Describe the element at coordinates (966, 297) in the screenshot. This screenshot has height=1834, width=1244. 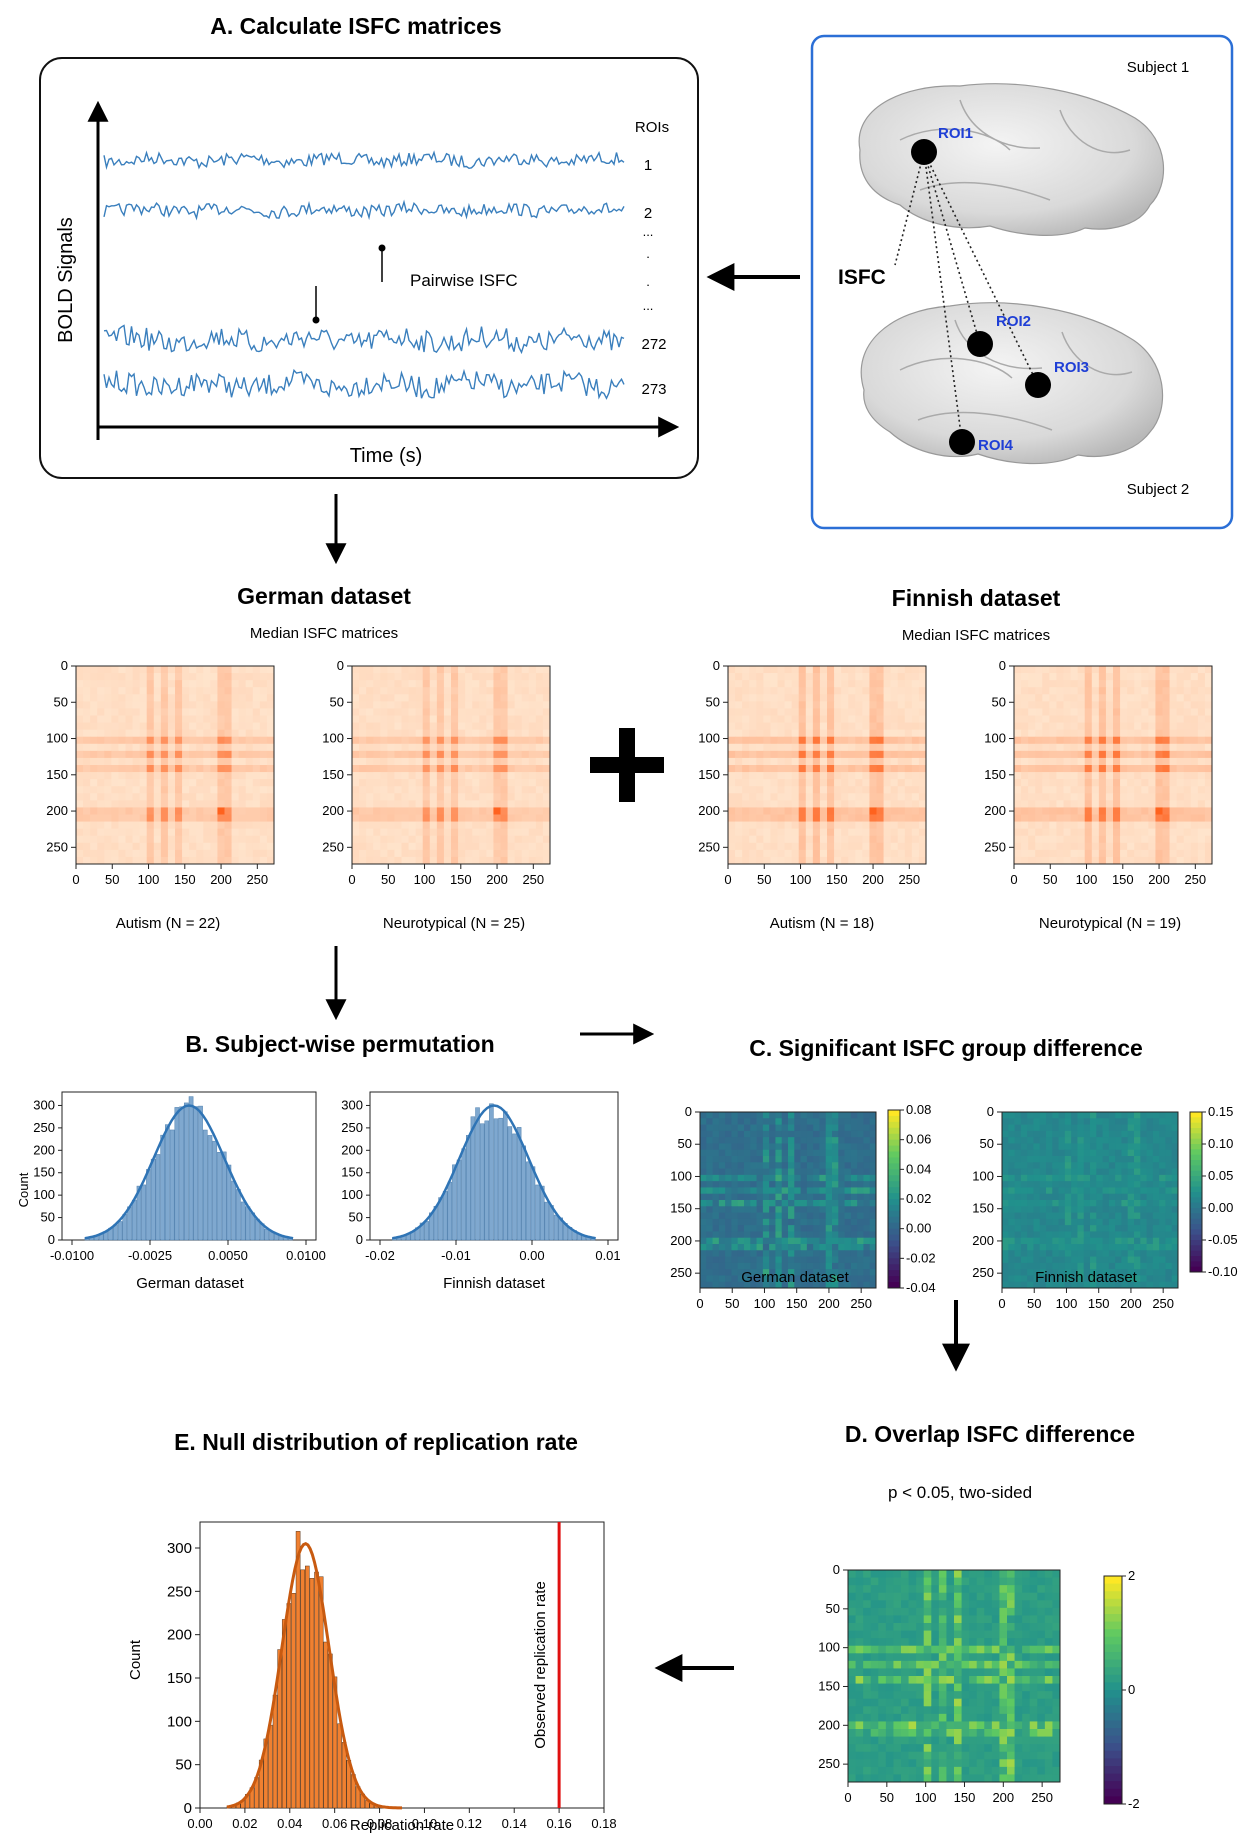
I see `roi-connection-lines` at that location.